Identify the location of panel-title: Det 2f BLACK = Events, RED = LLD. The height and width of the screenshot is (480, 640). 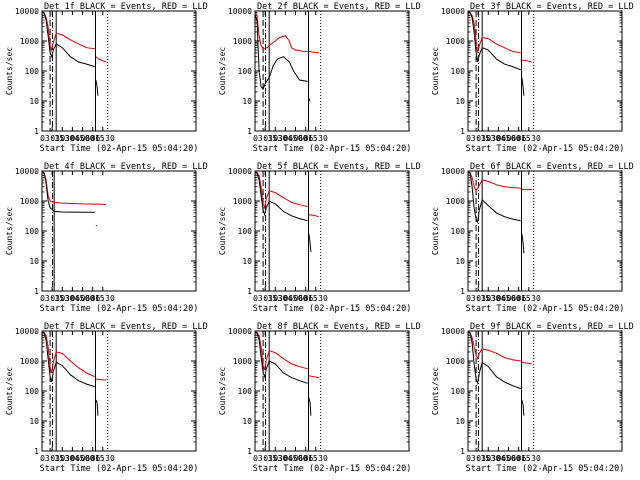
(339, 7).